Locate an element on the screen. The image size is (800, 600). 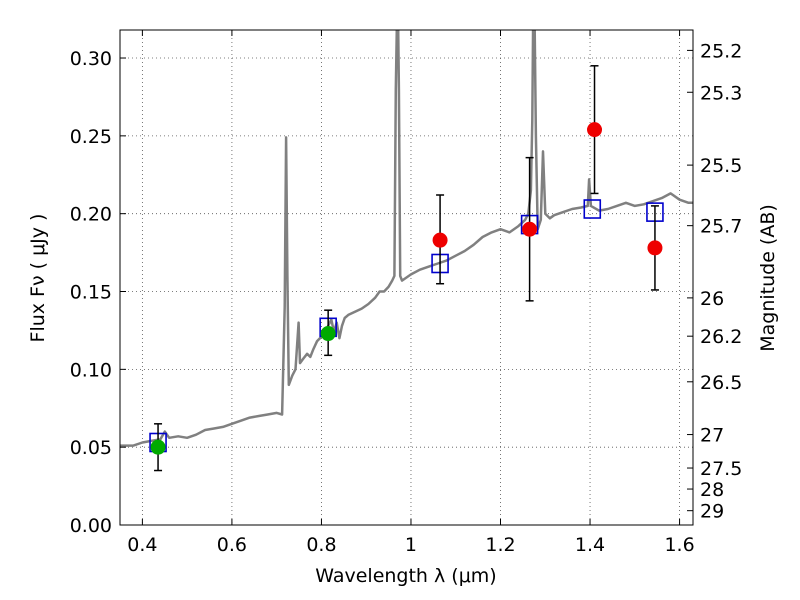
y-tick-label: 0.30 is located at coordinates (91, 59).